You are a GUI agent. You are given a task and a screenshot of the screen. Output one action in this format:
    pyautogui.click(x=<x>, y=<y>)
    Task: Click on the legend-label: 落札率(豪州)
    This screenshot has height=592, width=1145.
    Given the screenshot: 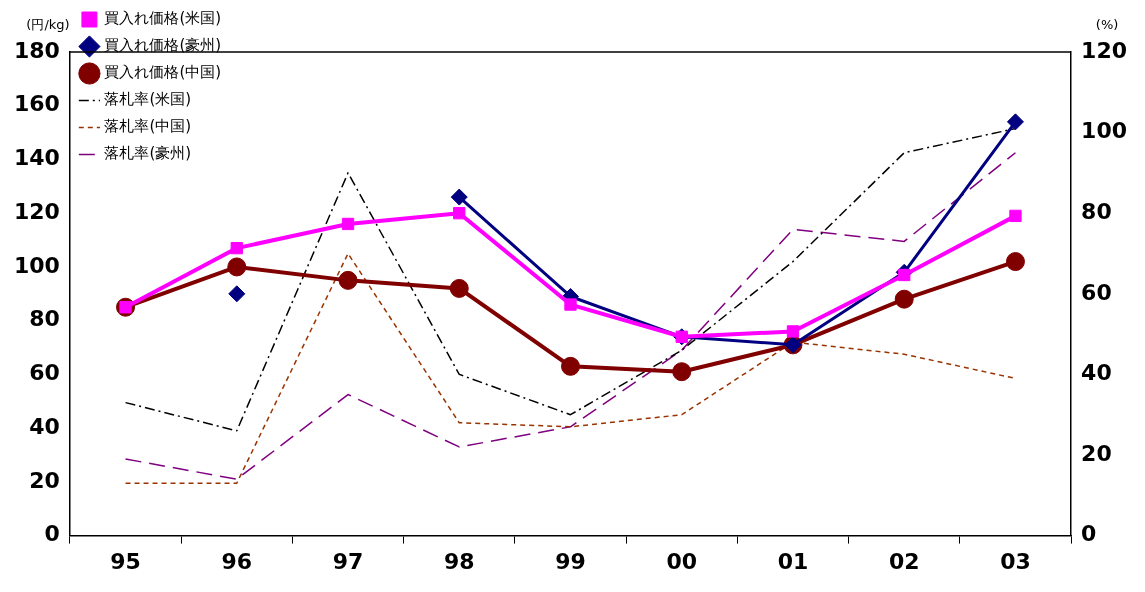 What is the action you would take?
    pyautogui.click(x=148, y=153)
    